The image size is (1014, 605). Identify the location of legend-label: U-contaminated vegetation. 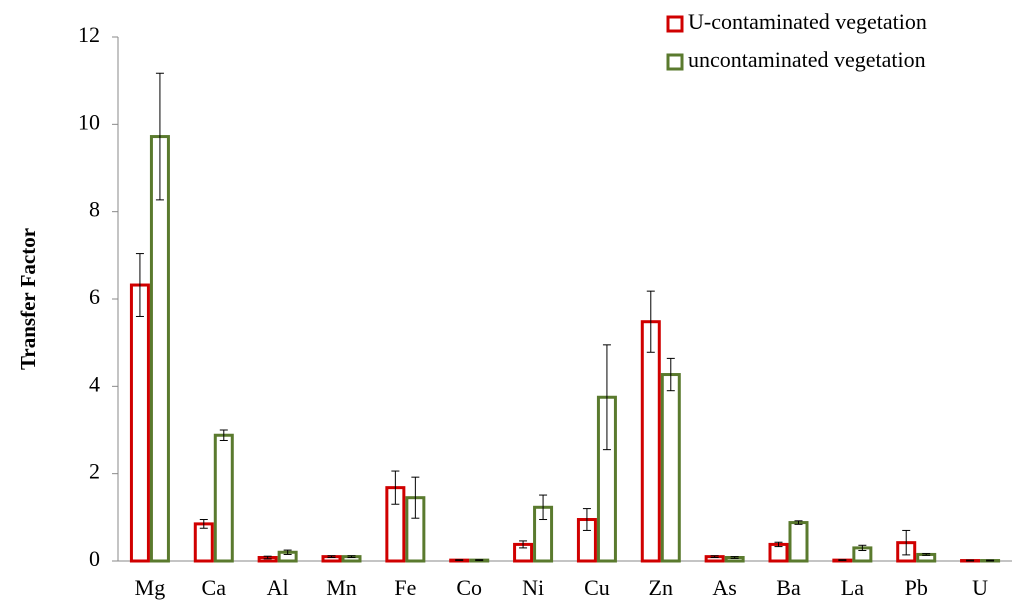
(807, 21).